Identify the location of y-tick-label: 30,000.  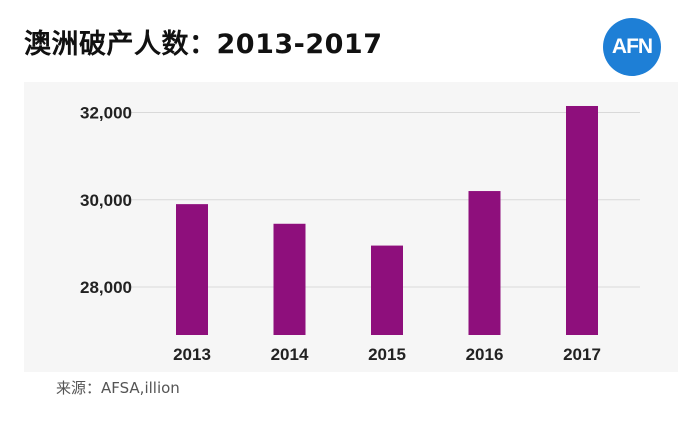
(106, 200).